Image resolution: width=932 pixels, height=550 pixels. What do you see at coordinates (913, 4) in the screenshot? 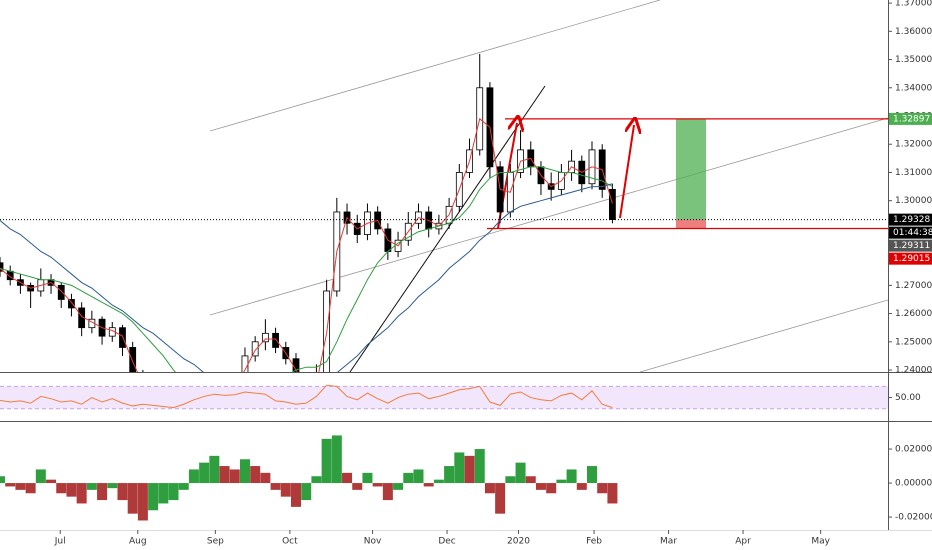
I see `y-tick-label: 1.37000` at bounding box center [913, 4].